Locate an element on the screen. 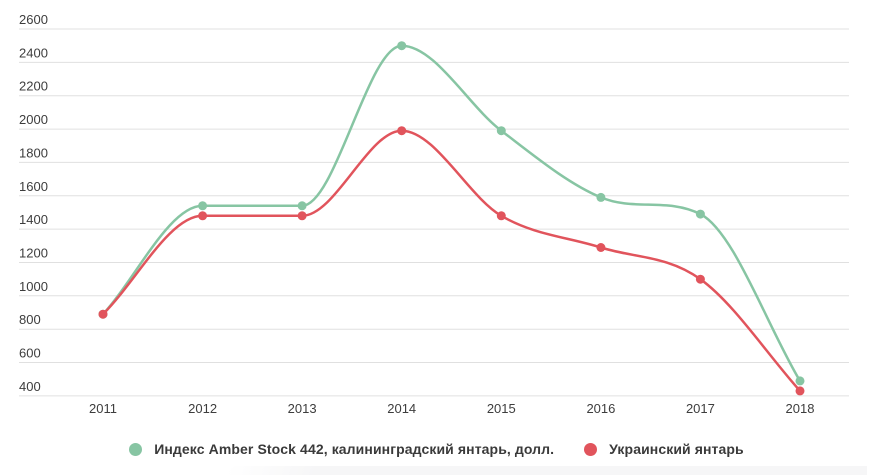 The image size is (873, 475). x-tick-label: 2017 is located at coordinates (700, 408).